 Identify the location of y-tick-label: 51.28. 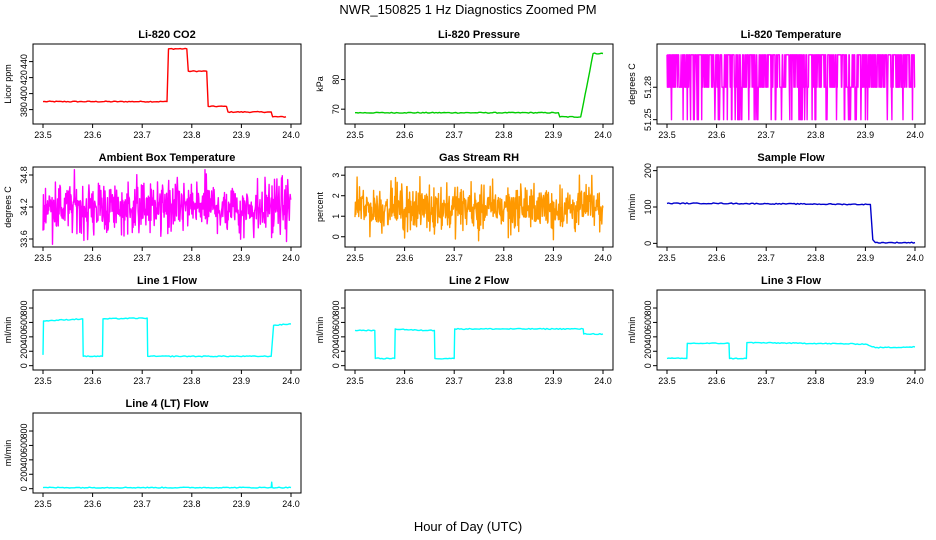
(648, 87).